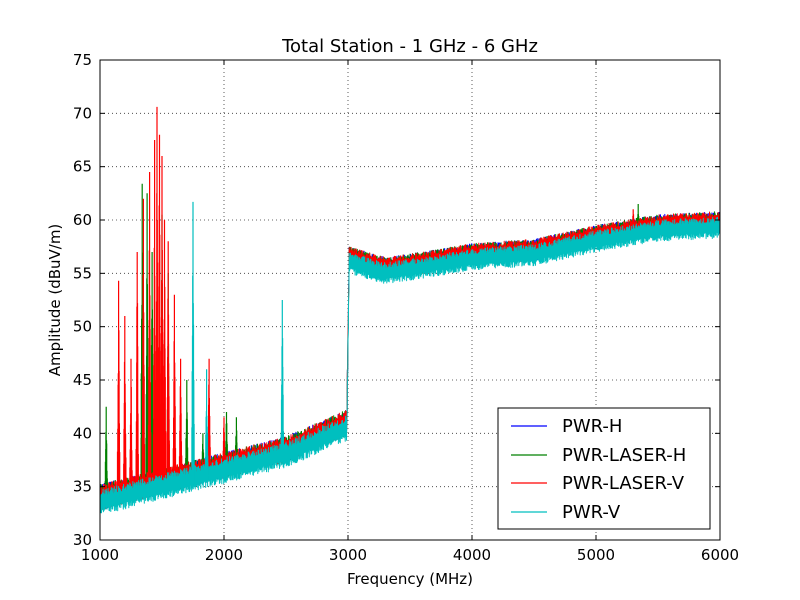 This screenshot has height=600, width=800. What do you see at coordinates (592, 426) in the screenshot?
I see `legend-label-pwr-h: PWR-H` at bounding box center [592, 426].